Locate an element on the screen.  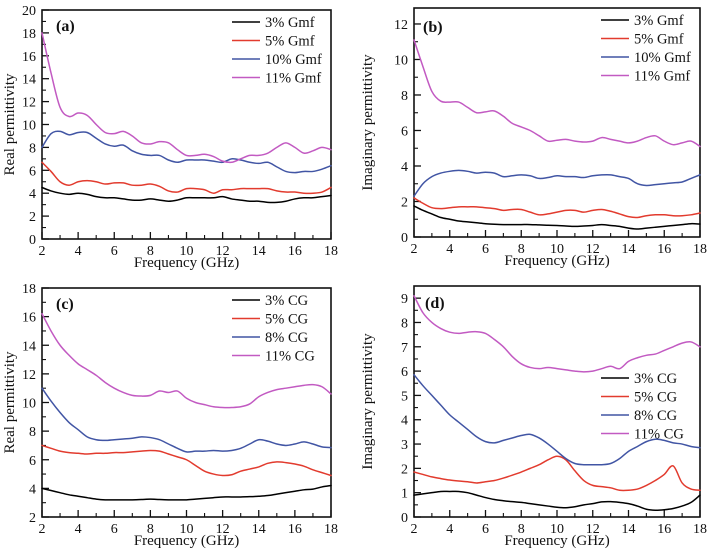
y-tick-label: 9 is located at coordinates (404, 299).